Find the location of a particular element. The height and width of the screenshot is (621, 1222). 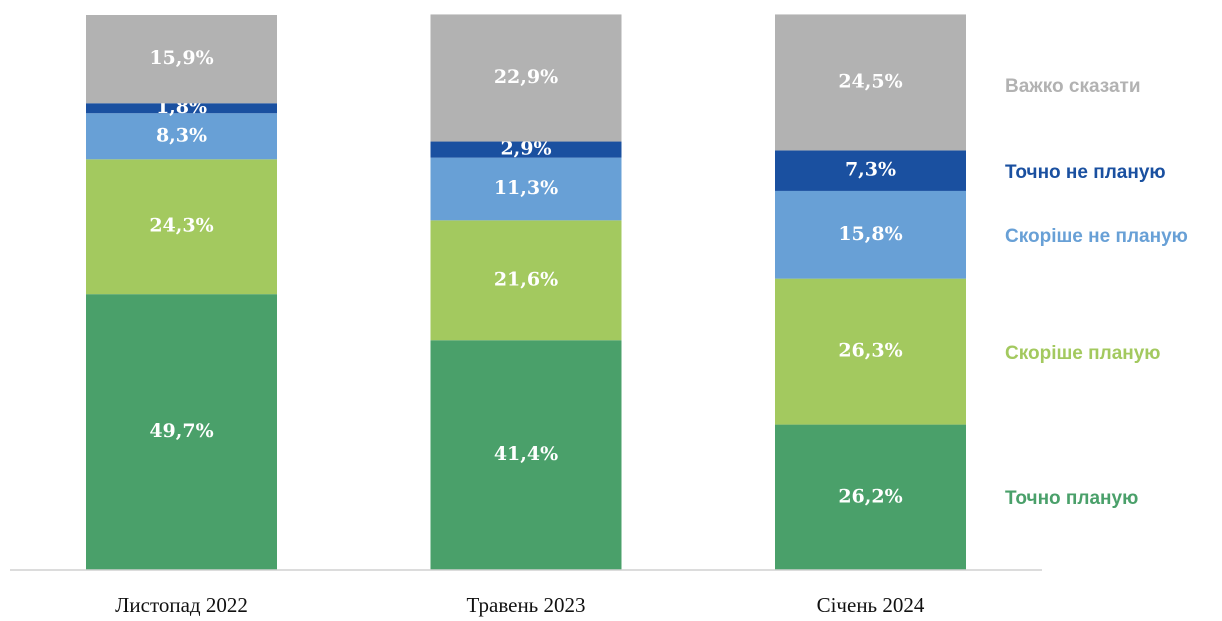

value-label: 49,7% is located at coordinates (181, 431).